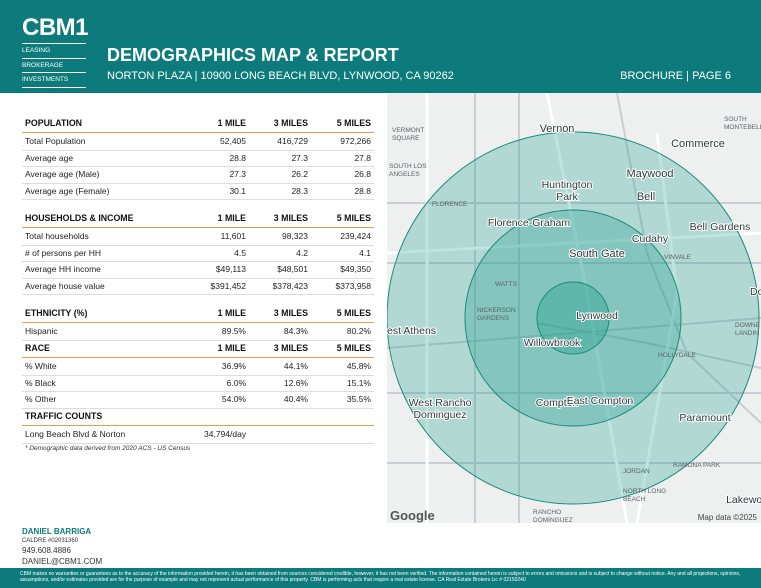 This screenshot has height=588, width=761. I want to click on row-value: 6.0%, so click(236, 382).